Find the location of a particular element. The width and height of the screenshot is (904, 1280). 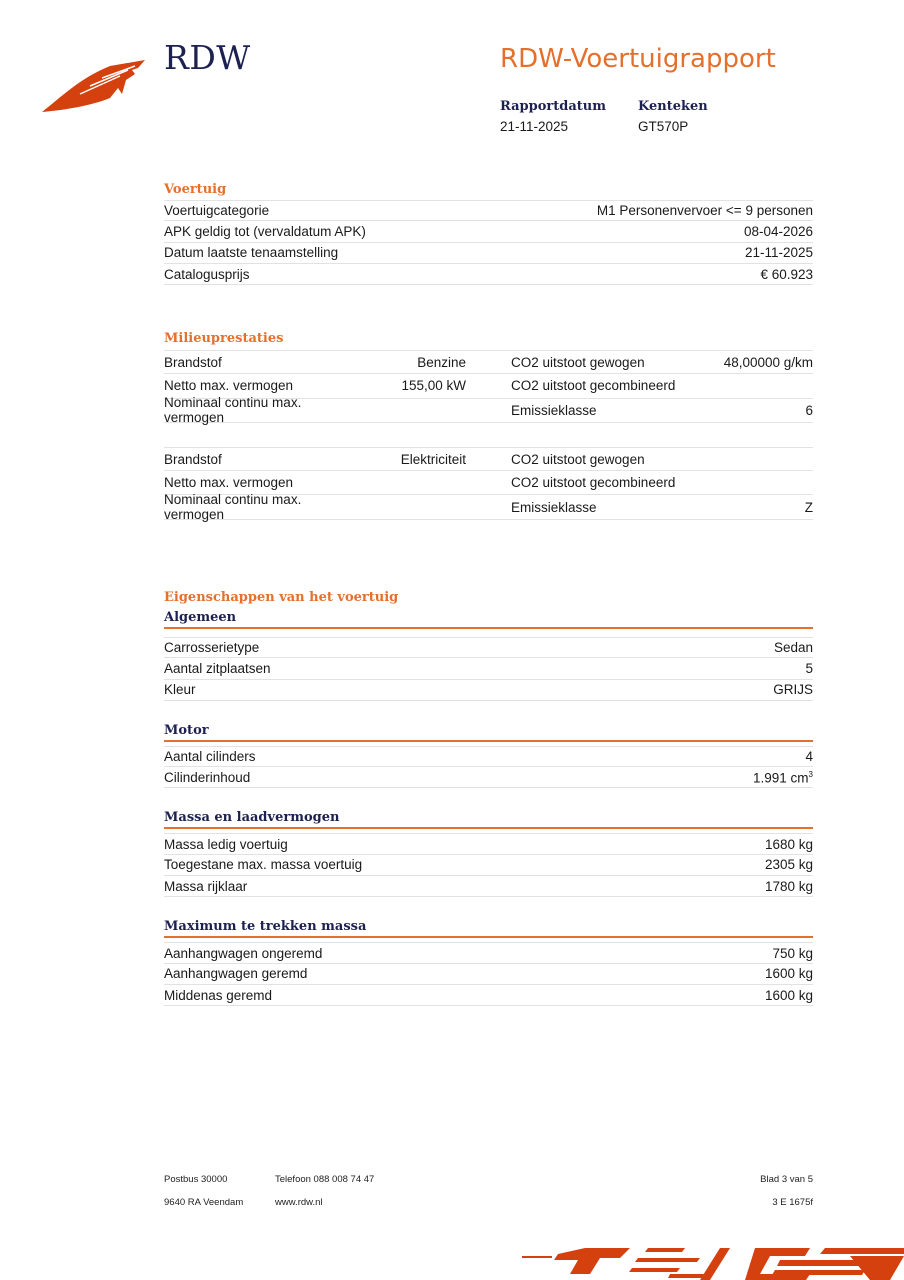

row-value-text: 1780 kg is located at coordinates (788, 886).